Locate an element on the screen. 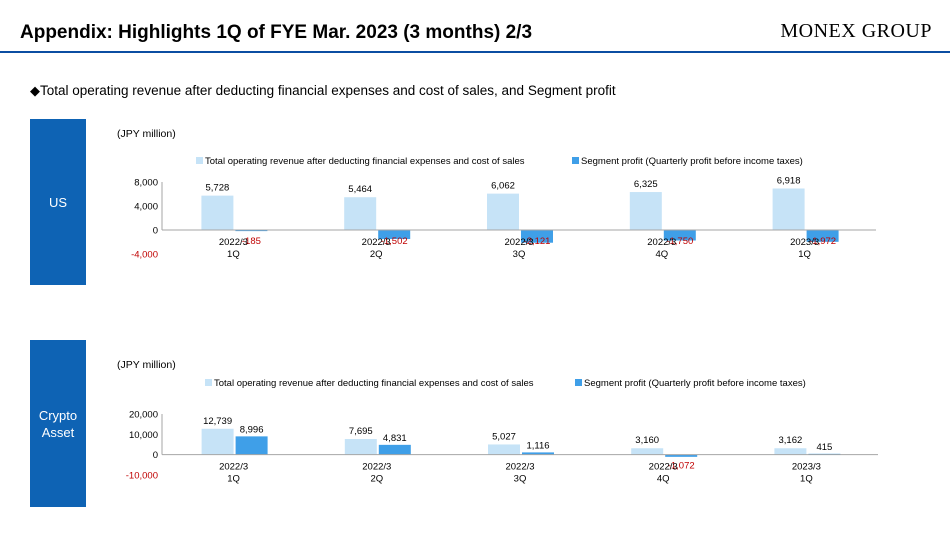 The image size is (950, 534). crypto-xtick-line2-0: 1Q is located at coordinates (233, 479).